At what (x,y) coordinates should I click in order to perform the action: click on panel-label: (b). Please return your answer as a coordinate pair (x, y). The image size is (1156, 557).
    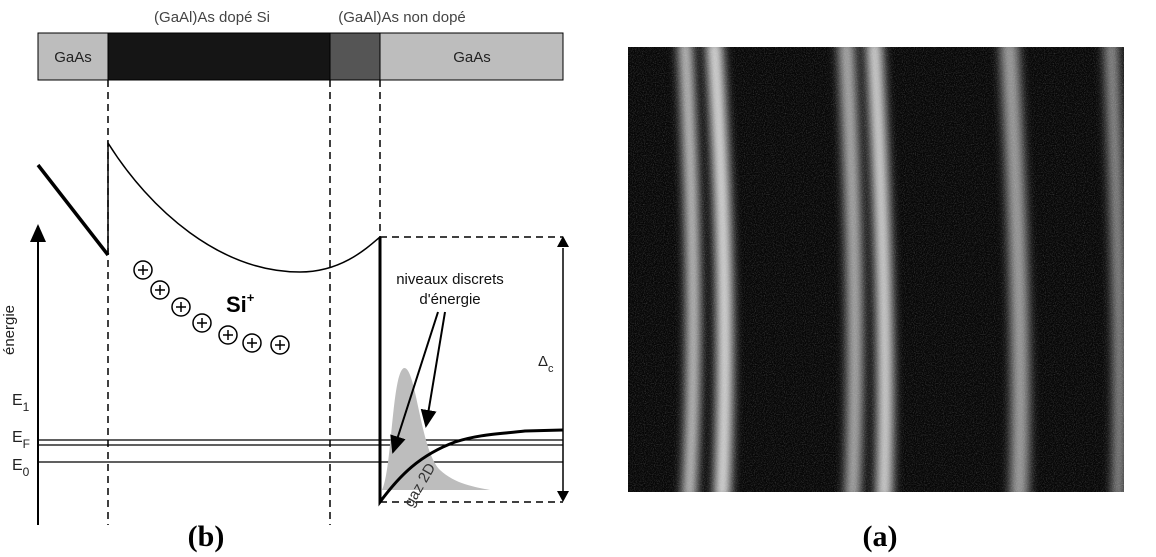
    Looking at the image, I should click on (206, 536).